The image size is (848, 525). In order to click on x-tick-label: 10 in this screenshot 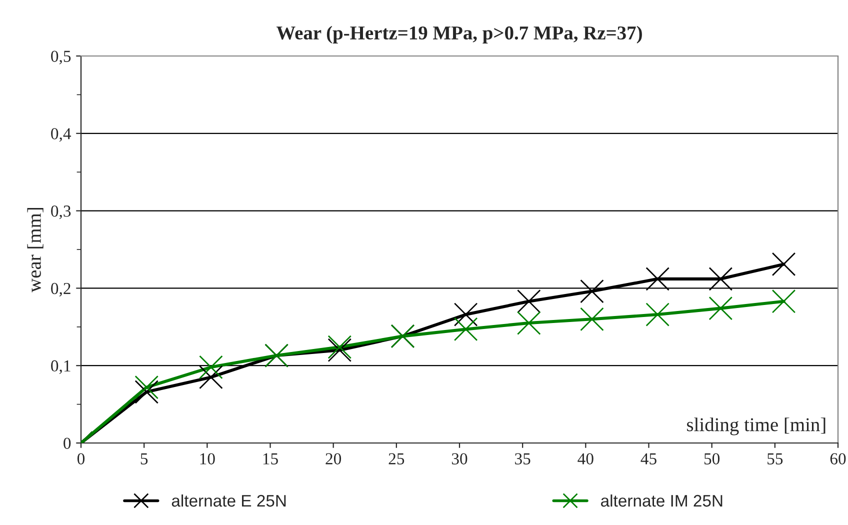, I will do `click(207, 458)`.